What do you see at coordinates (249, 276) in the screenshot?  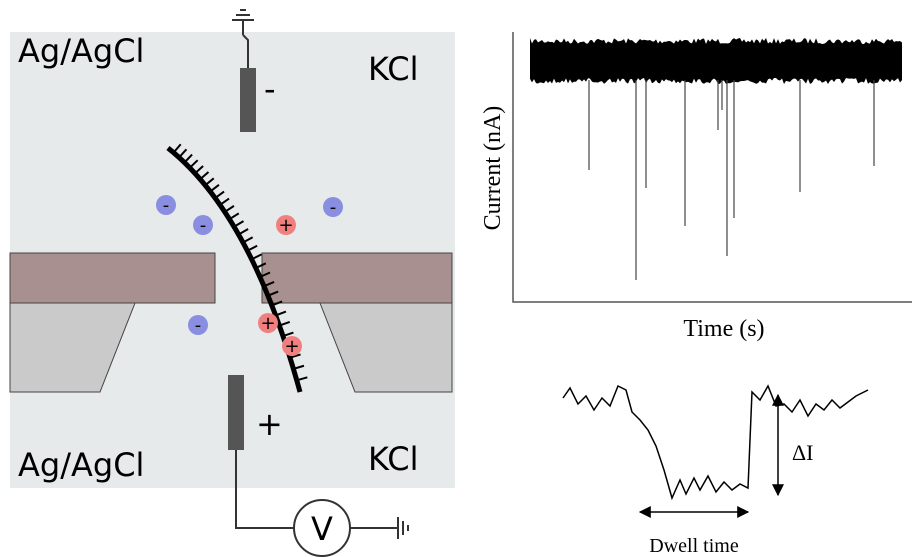 I see `ions: - - - - + + +` at bounding box center [249, 276].